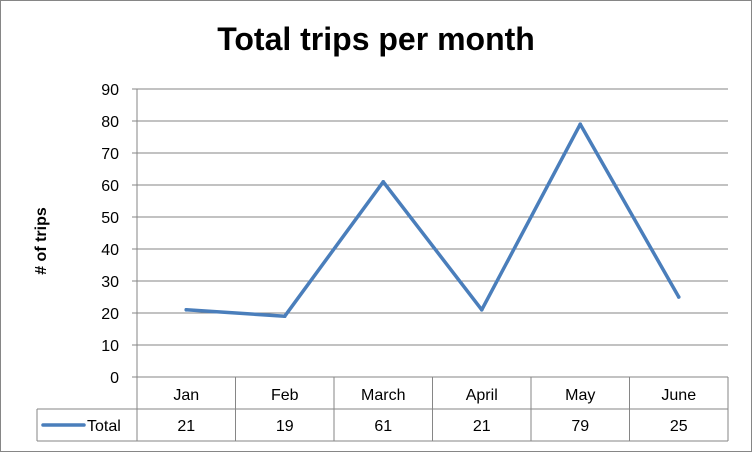 The height and width of the screenshot is (452, 752). What do you see at coordinates (110, 346) in the screenshot?
I see `y-tick-label: 10` at bounding box center [110, 346].